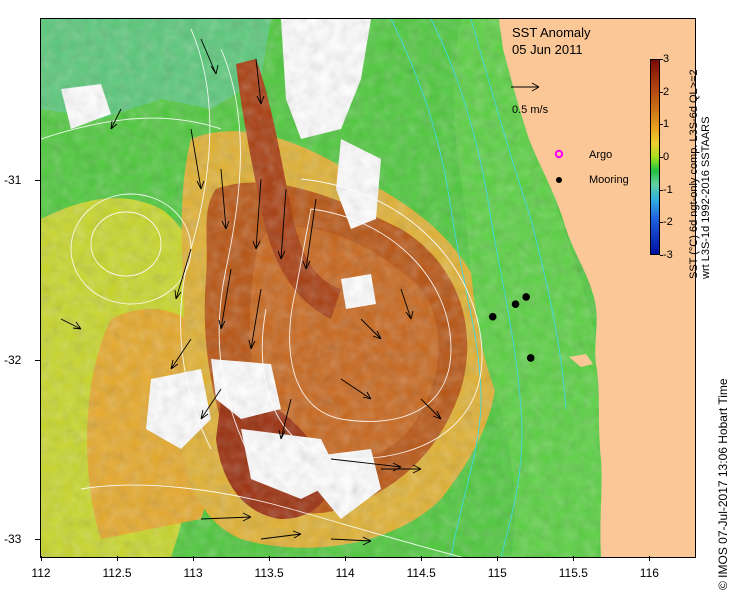 The image size is (739, 592). Describe the element at coordinates (551, 41) in the screenshot. I see `map-title-block: SST Anomaly 05 Jun 2011` at that location.